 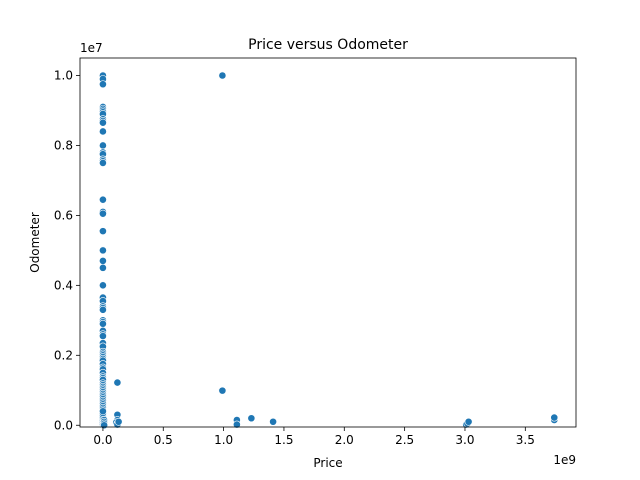 What do you see at coordinates (63, 285) in the screenshot?
I see `y-tick-label: 0.4` at bounding box center [63, 285].